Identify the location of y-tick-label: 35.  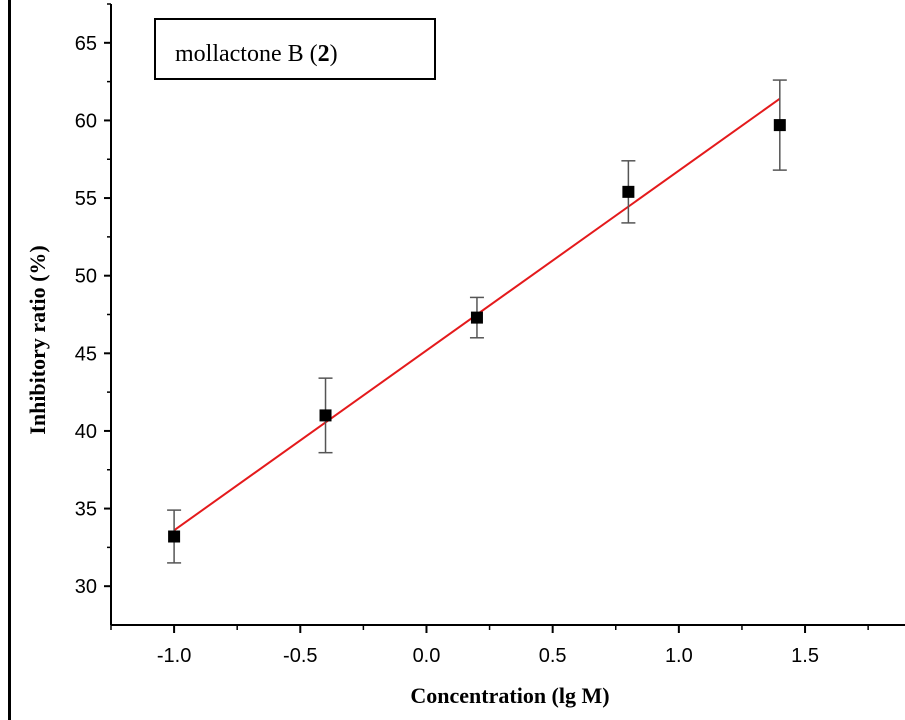
(86, 510).